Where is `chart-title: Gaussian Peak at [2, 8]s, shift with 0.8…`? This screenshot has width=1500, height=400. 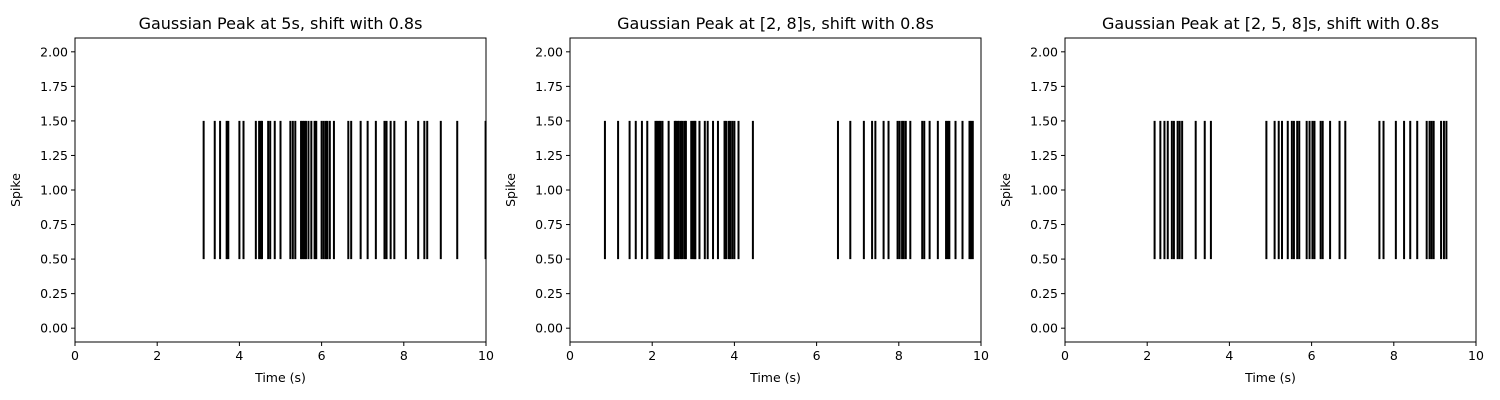
chart-title: Gaussian Peak at [2, 8]s, shift with 0.8… is located at coordinates (775, 23).